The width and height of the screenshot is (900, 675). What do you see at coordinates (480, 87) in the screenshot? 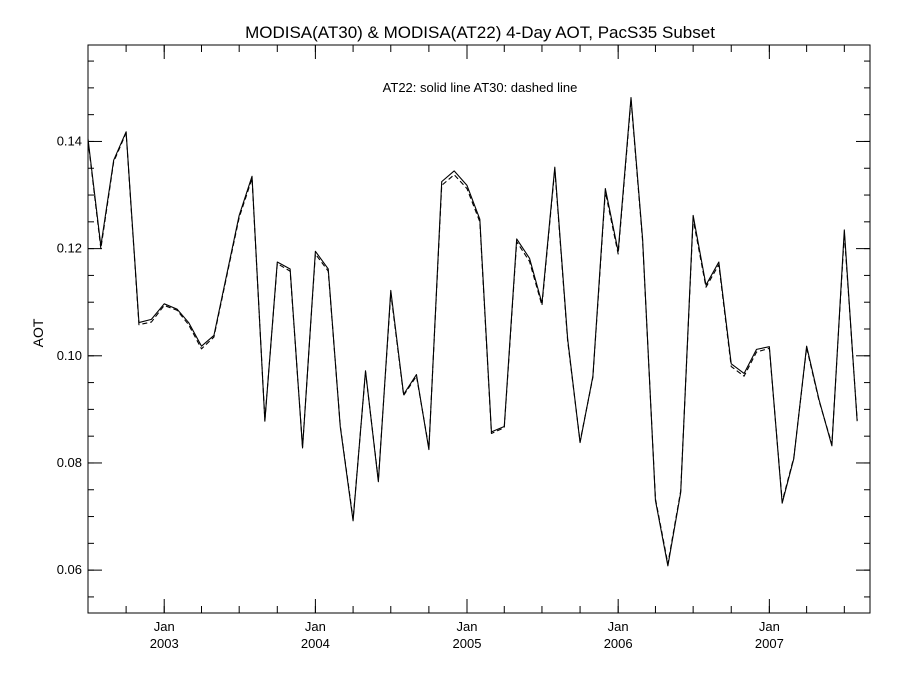
I see `chart-annotation: AT22: solid line AT30: dashed line` at bounding box center [480, 87].